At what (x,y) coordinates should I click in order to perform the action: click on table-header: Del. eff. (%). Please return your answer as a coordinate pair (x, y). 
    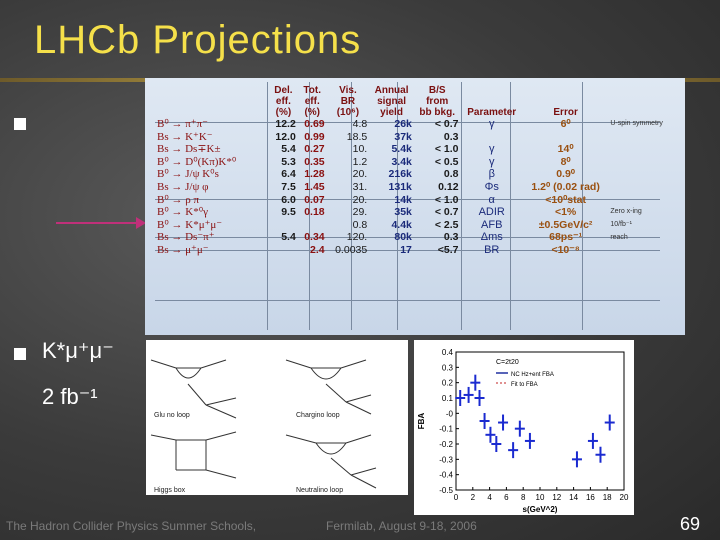
    Looking at the image, I should click on (283, 101).